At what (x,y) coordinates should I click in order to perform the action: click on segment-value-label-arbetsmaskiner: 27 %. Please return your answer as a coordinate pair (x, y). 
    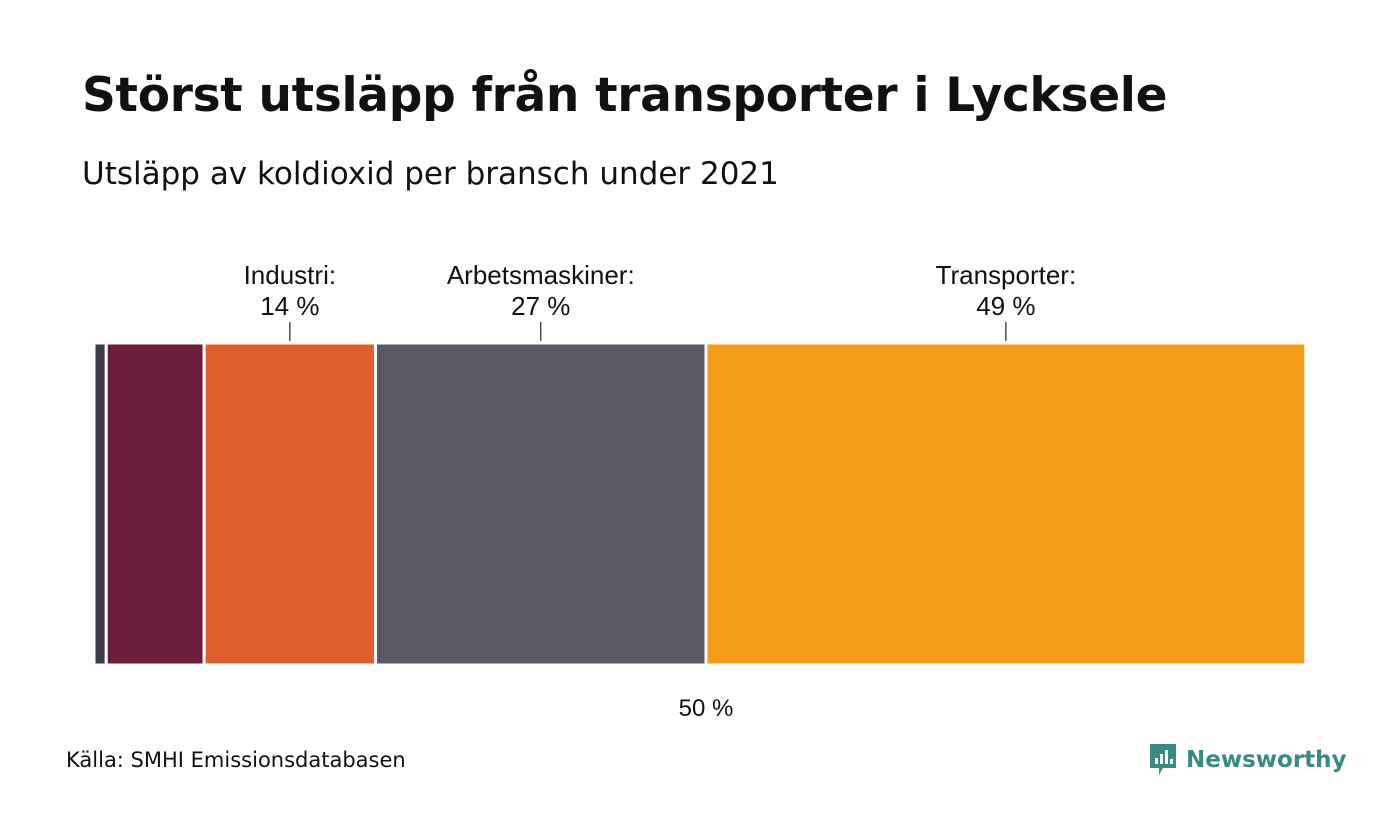
    Looking at the image, I should click on (540, 306).